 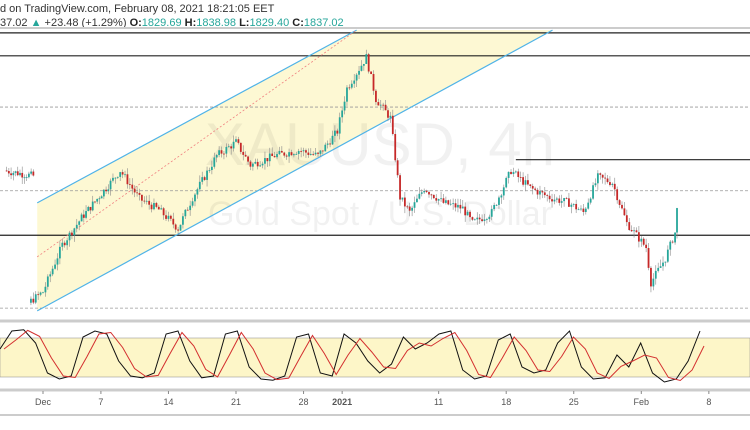 What do you see at coordinates (380, 144) in the screenshot?
I see `symbol-watermark: XAUUSD, 4h` at bounding box center [380, 144].